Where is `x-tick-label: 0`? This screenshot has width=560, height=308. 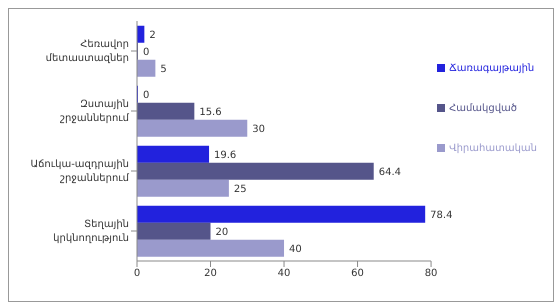 x-tick-label: 0 is located at coordinates (137, 274).